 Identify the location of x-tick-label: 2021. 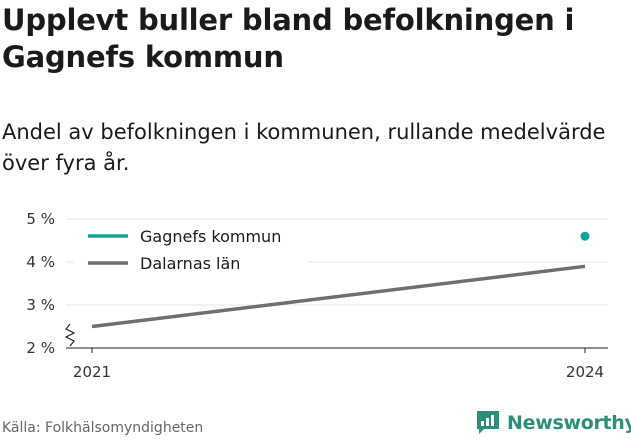
(92, 372).